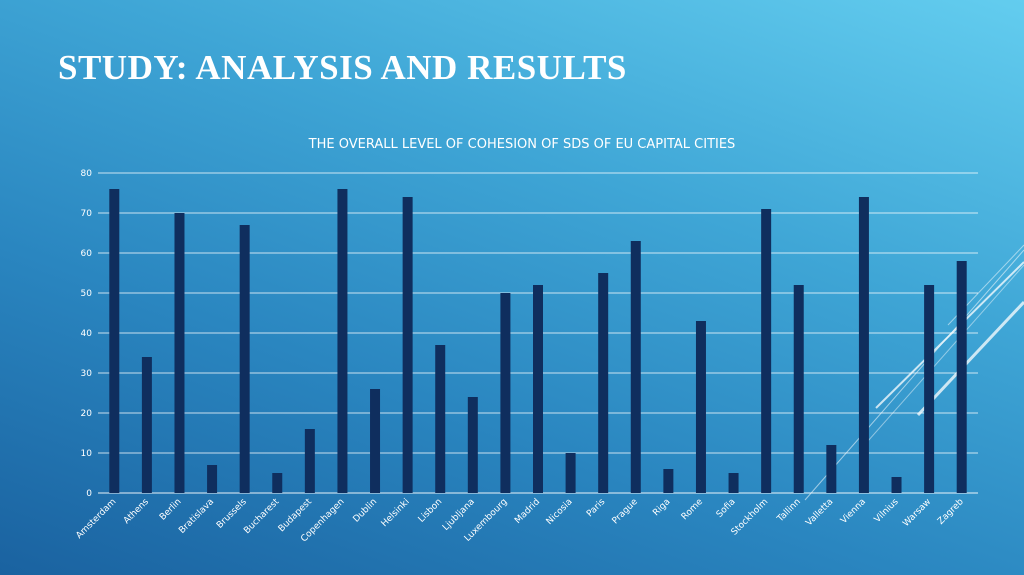 The width and height of the screenshot is (1024, 575). What do you see at coordinates (635, 367) in the screenshot?
I see `bar-prague` at bounding box center [635, 367].